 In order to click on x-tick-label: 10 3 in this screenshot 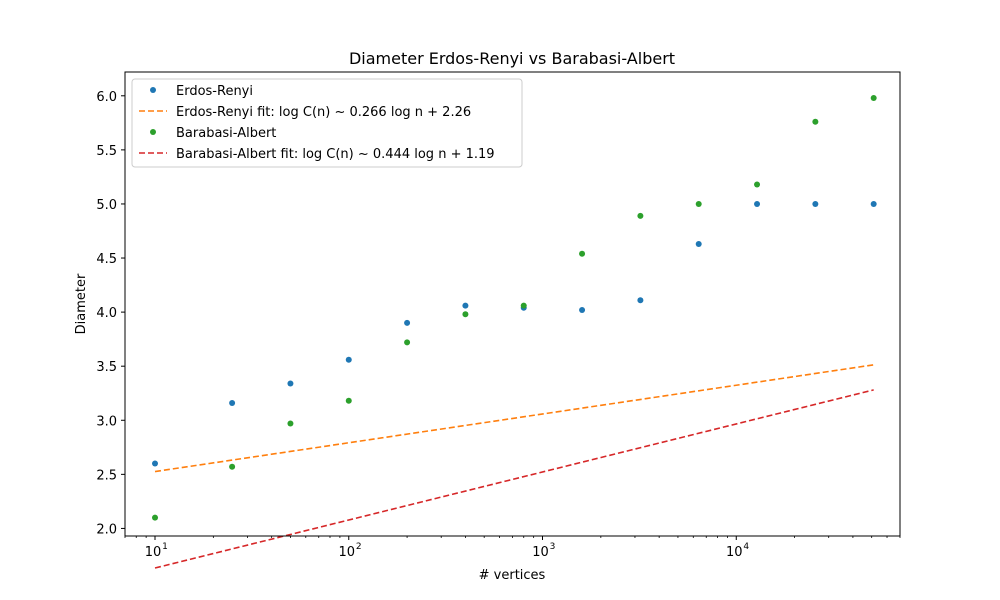, I will do `click(543, 551)`.